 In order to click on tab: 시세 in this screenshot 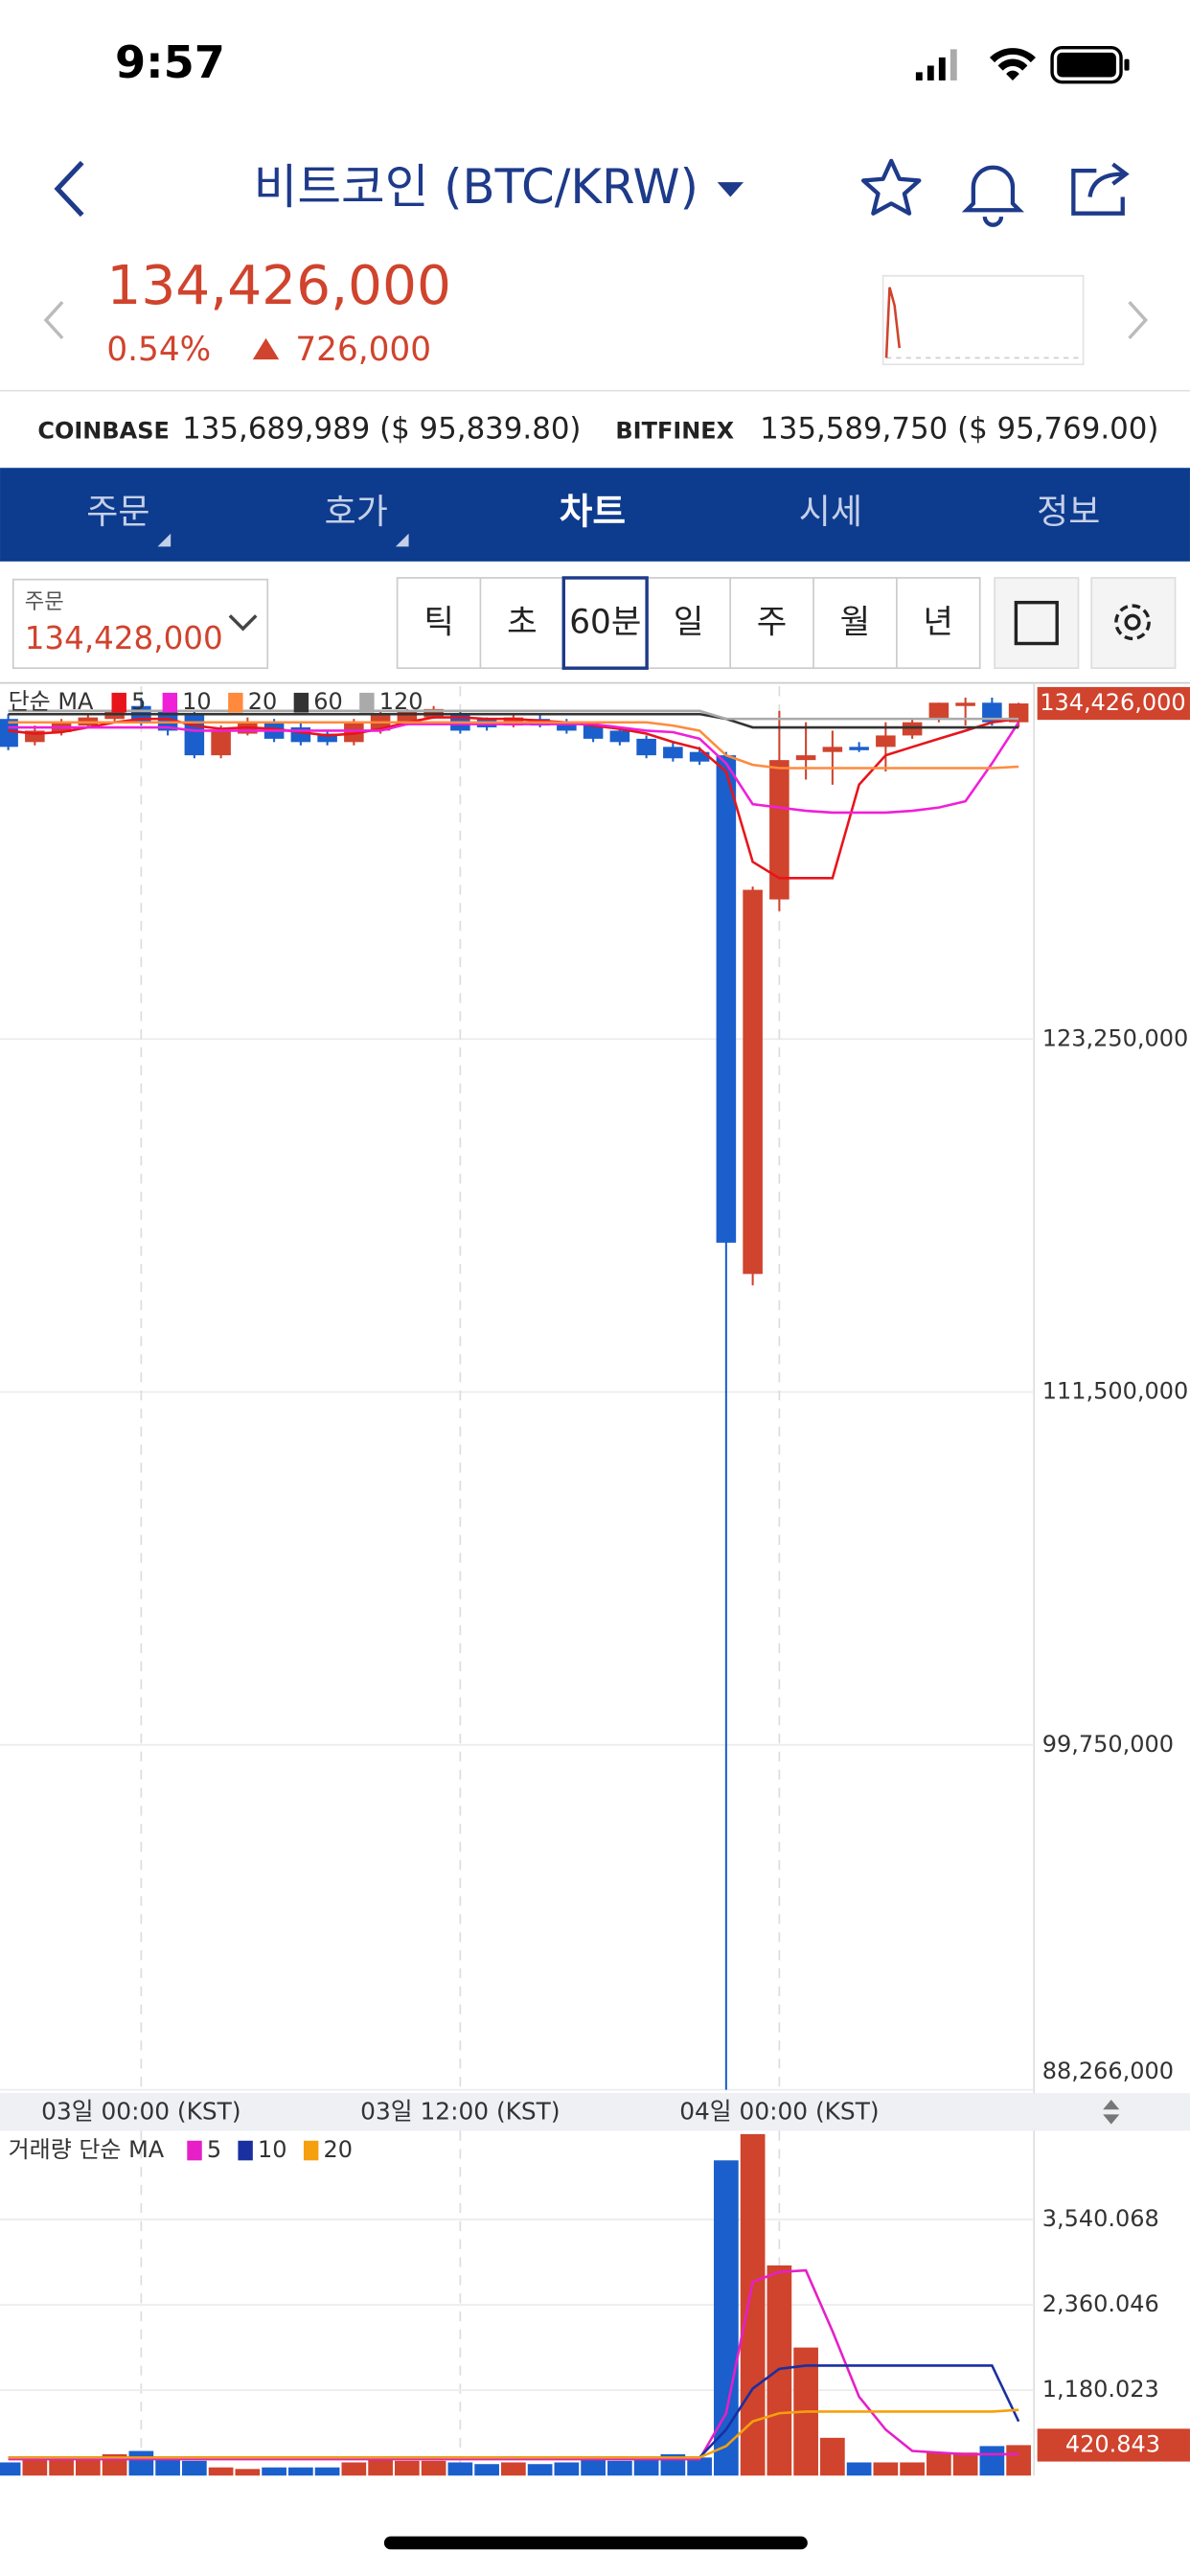, I will do `click(831, 512)`.